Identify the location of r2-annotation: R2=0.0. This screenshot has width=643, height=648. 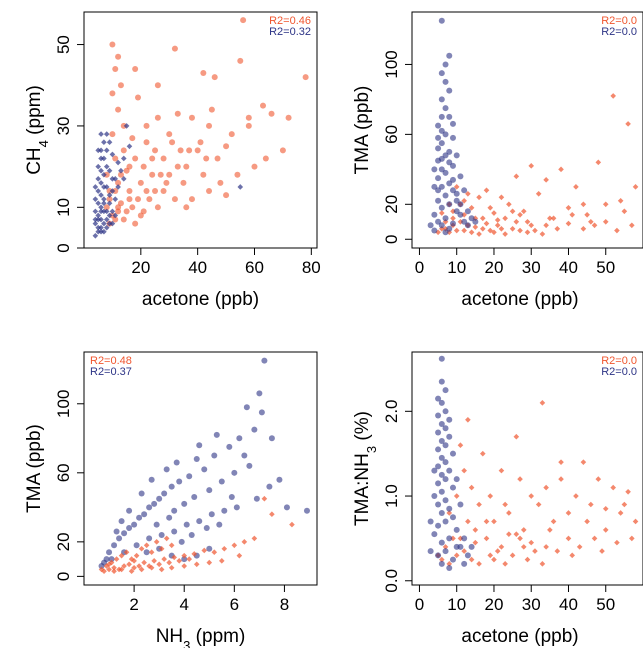
(619, 32).